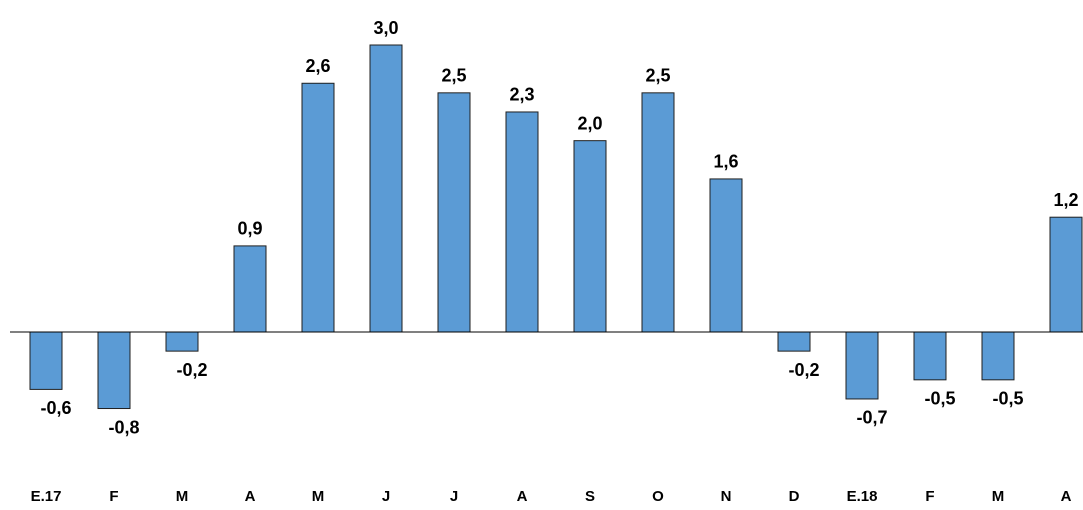 This screenshot has width=1083, height=510. What do you see at coordinates (317, 66) in the screenshot?
I see `value-label: 2,6` at bounding box center [317, 66].